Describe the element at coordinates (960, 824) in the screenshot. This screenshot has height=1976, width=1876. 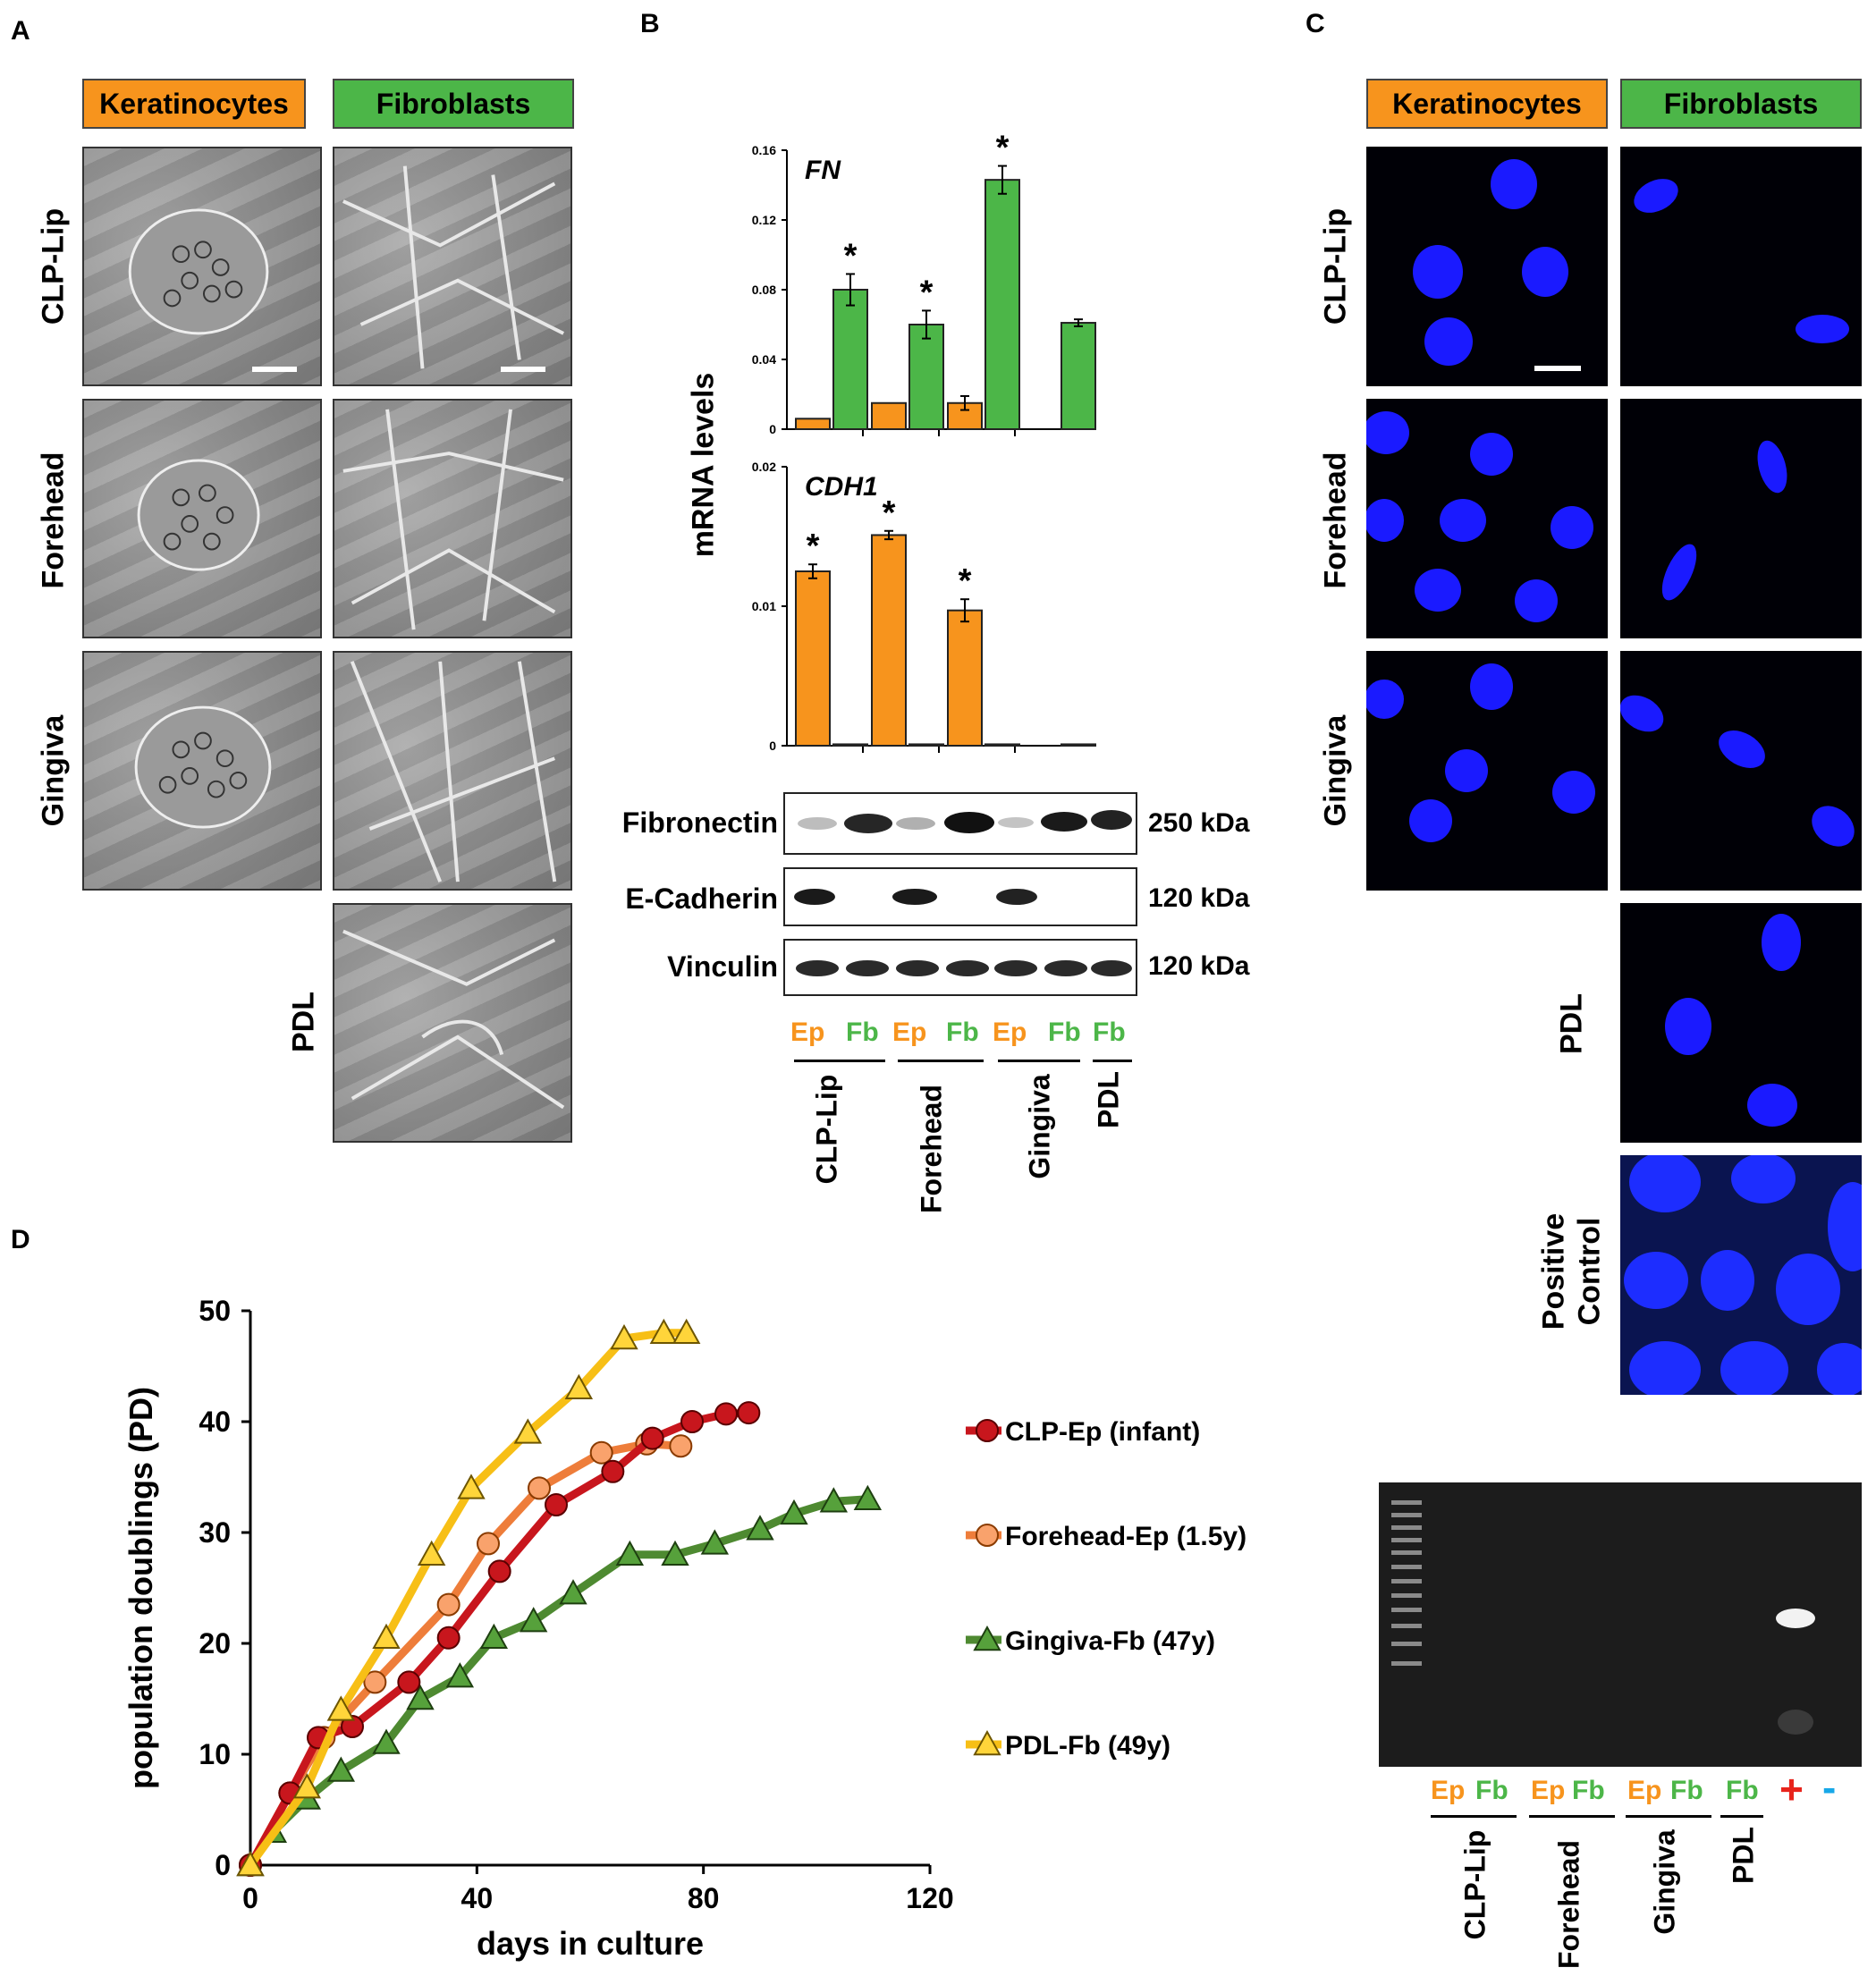
I see `blot-fibronectin` at that location.